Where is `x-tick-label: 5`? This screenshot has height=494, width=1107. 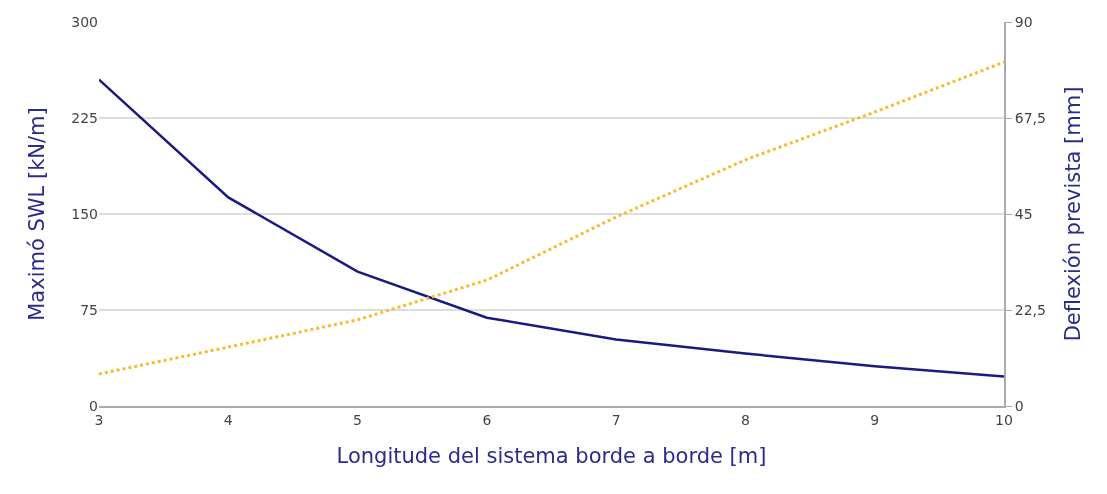
x-tick-label: 5 is located at coordinates (358, 419).